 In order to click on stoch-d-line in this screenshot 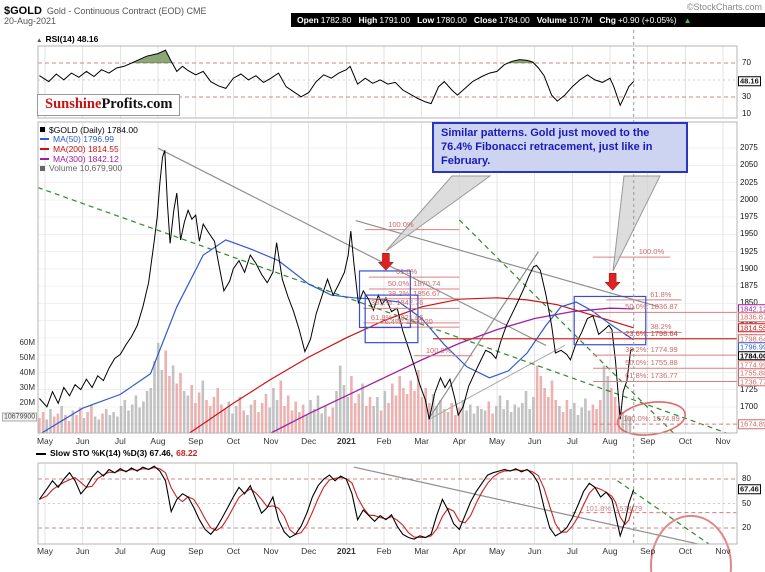, I will do `click(337, 503)`.